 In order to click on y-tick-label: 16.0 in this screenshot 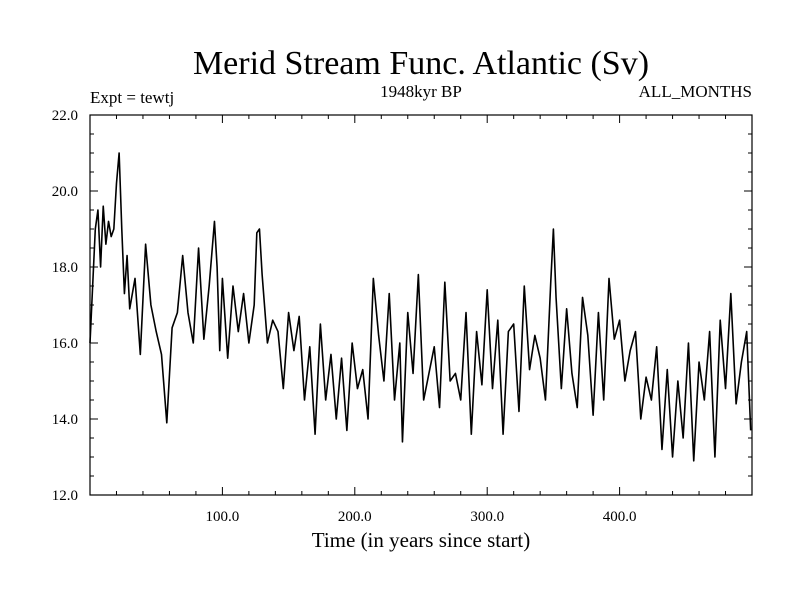, I will do `click(65, 344)`.